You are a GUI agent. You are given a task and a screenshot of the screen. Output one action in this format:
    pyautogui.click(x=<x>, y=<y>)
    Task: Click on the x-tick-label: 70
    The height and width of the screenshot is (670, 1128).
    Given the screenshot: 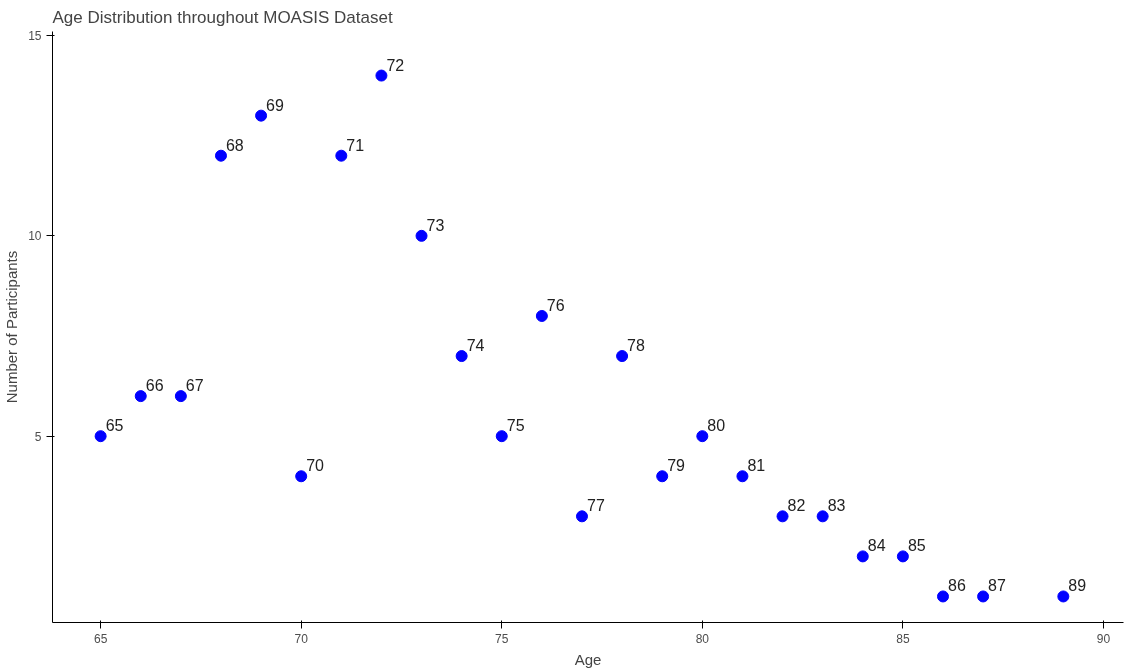 What is the action you would take?
    pyautogui.click(x=301, y=638)
    